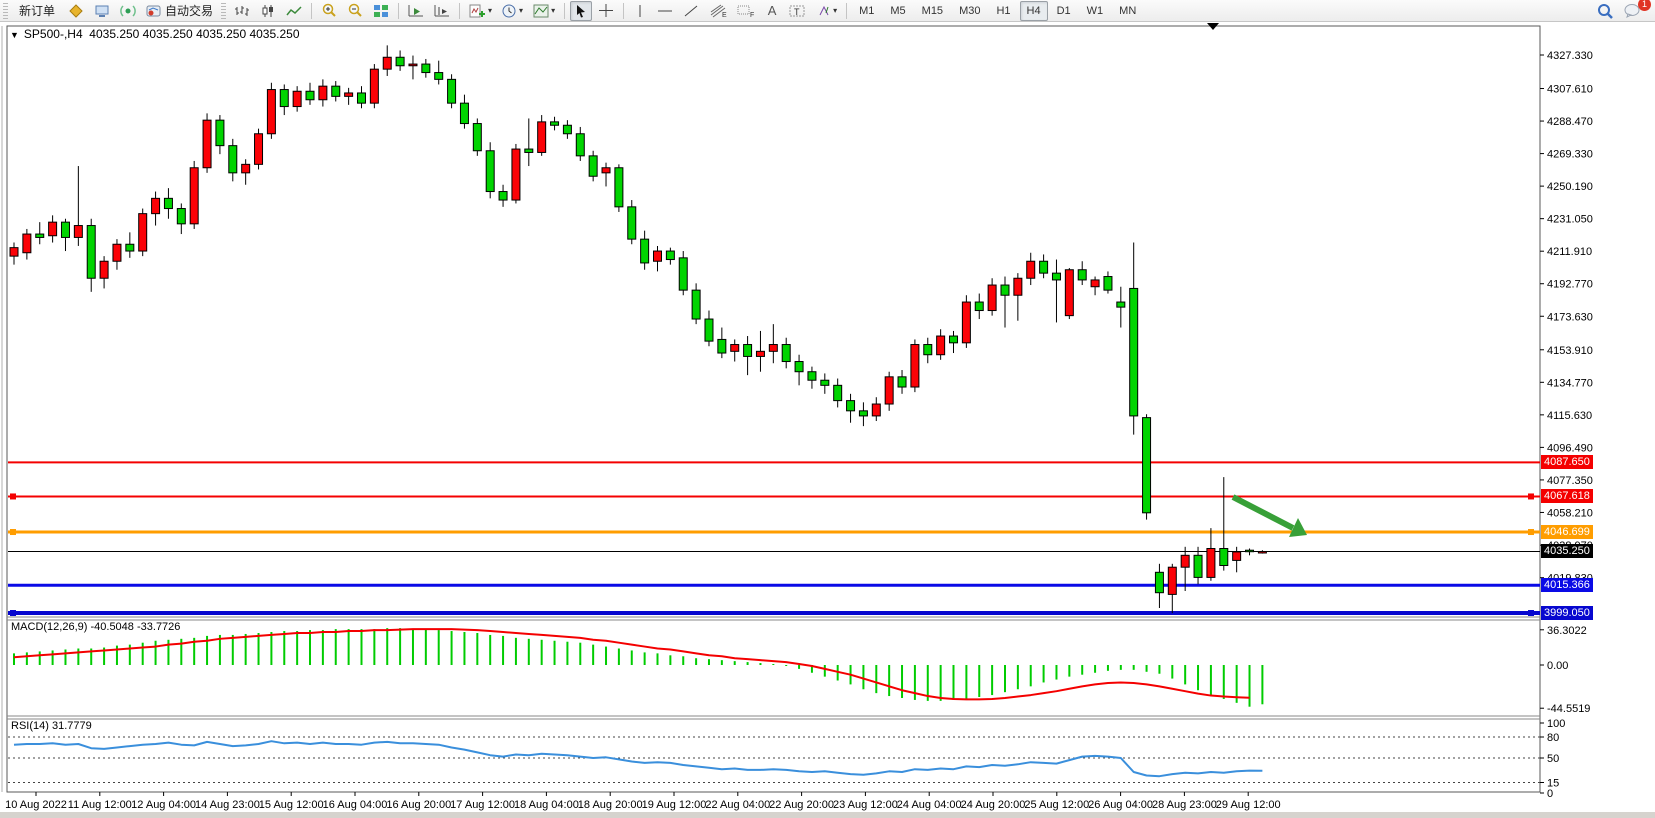  Describe the element at coordinates (1644, 5) in the screenshot. I see `notification-badge: 1` at that location.